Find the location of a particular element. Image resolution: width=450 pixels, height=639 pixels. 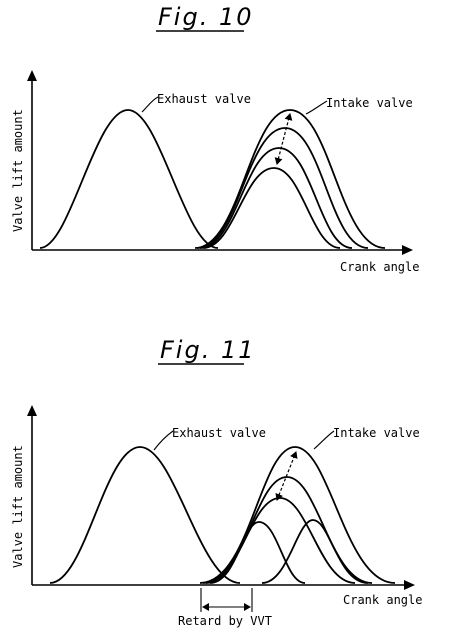

fig11-intake-label: Intake valve is located at coordinates (376, 433).